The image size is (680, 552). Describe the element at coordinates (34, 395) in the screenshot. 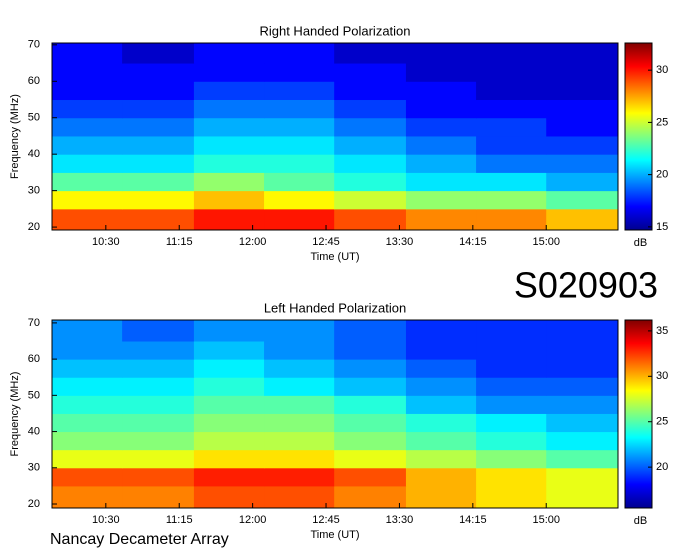

I see `y-tick-label: 50` at that location.